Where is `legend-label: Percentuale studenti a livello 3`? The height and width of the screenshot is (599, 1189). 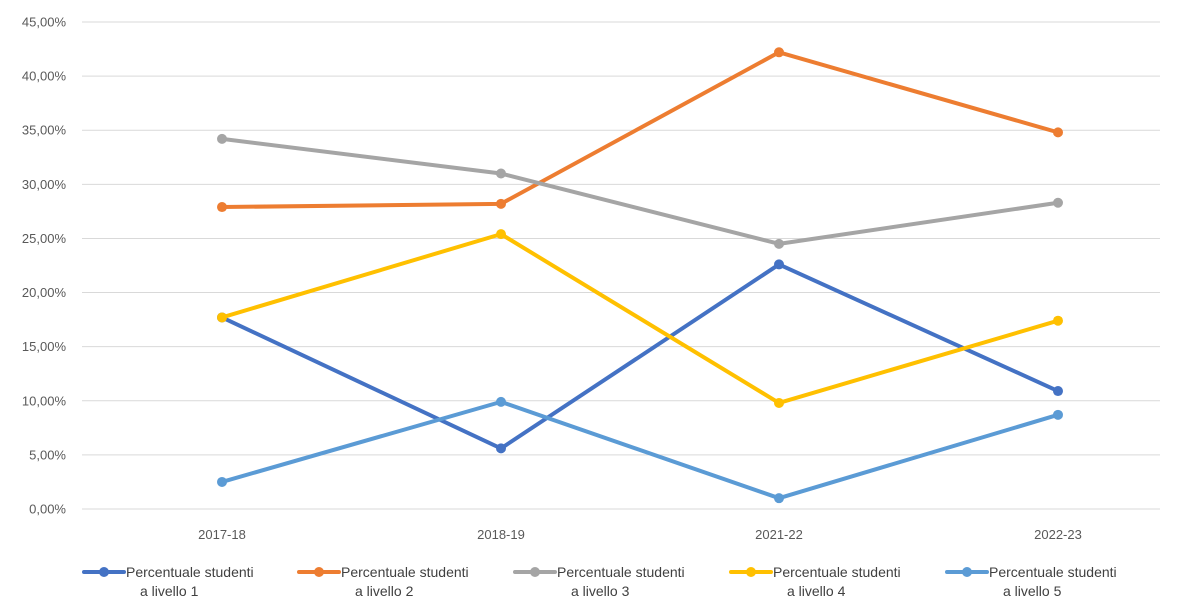
legend-label: Percentuale studenti a livello 3 is located at coordinates (621, 581).